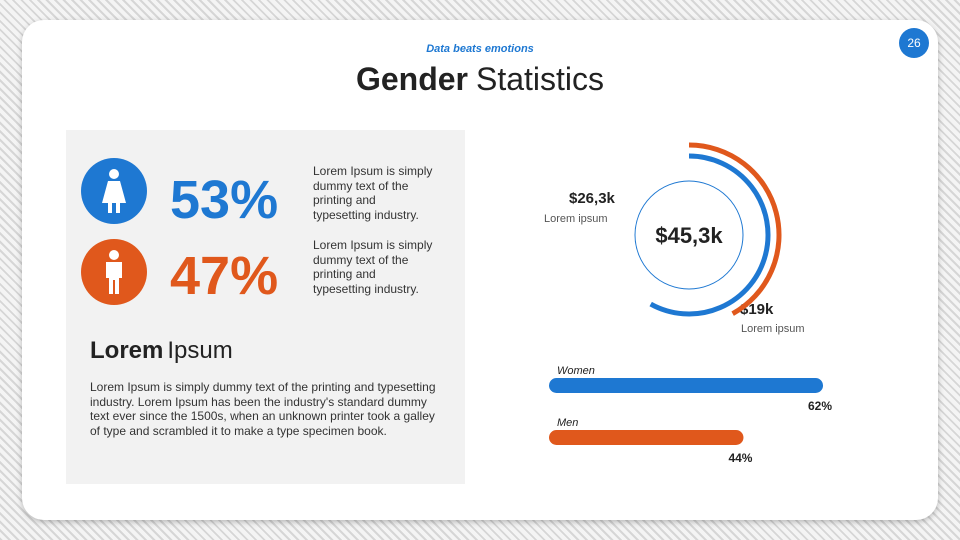 Image resolution: width=960 pixels, height=540 pixels. Describe the element at coordinates (820, 406) in the screenshot. I see `bar-label: 62%` at that location.